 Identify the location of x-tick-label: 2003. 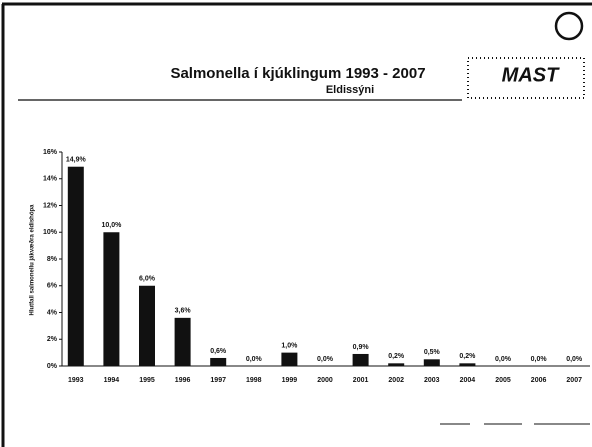
(432, 380).